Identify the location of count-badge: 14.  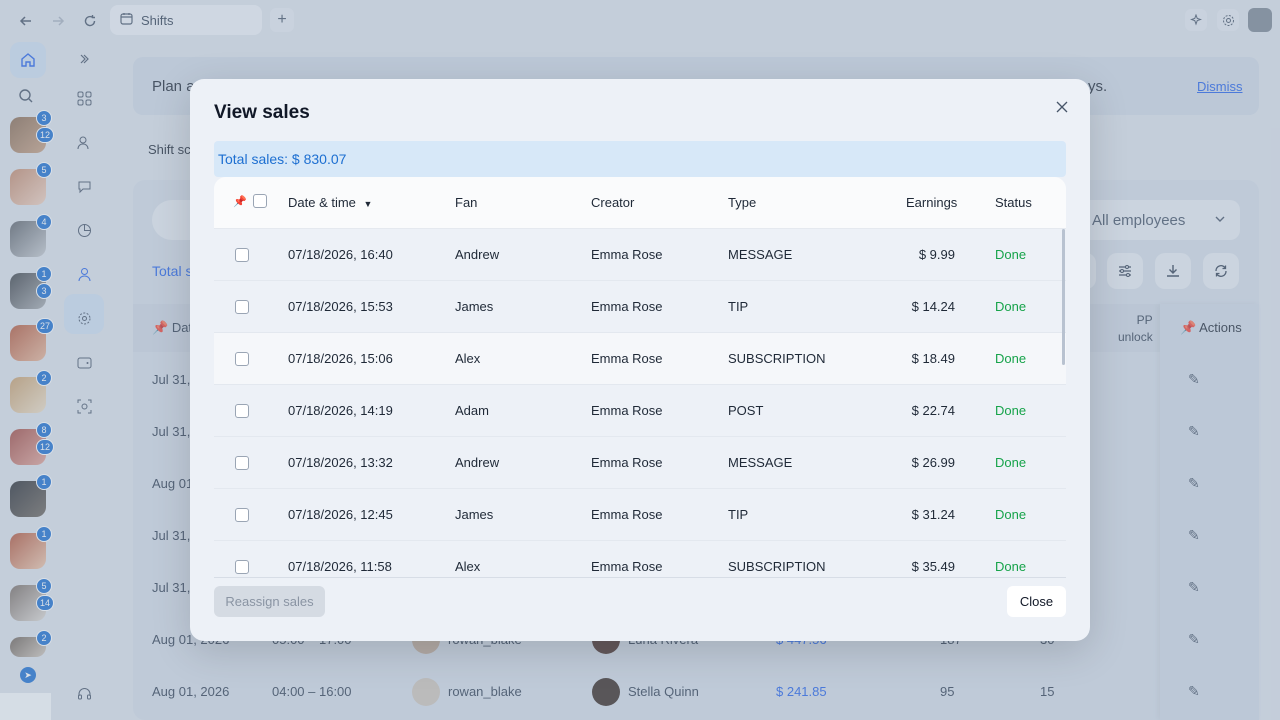
(45, 603).